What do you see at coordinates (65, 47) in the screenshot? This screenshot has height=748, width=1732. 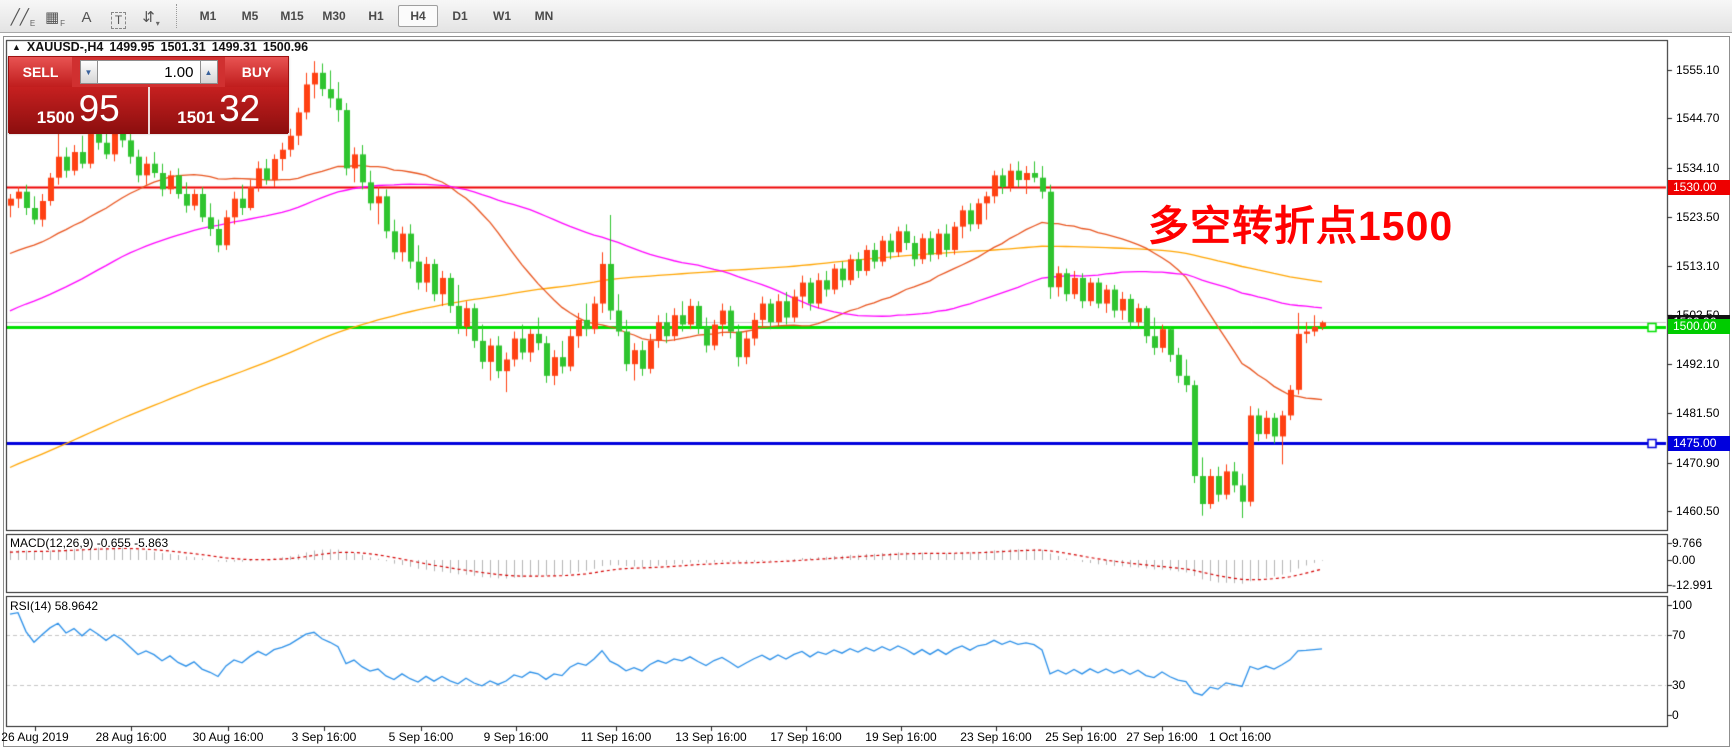 I see `symbol-label: XAUUSD-,H4` at bounding box center [65, 47].